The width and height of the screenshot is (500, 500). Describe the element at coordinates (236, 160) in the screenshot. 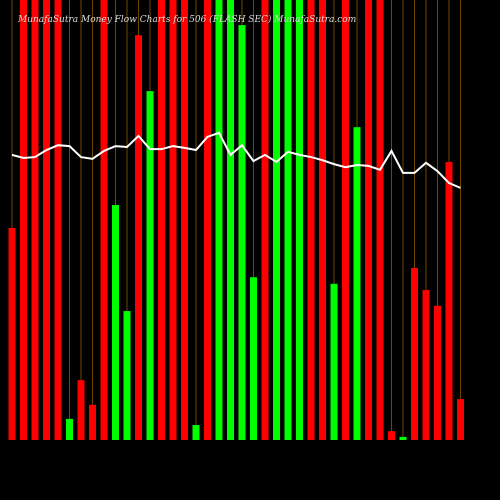

I see `line` at that location.